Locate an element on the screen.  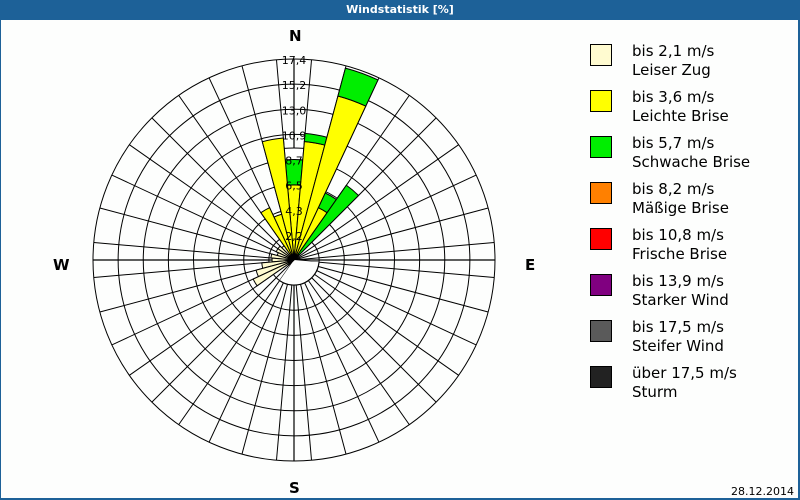
legend-name: Steifer Wind is located at coordinates (678, 346).